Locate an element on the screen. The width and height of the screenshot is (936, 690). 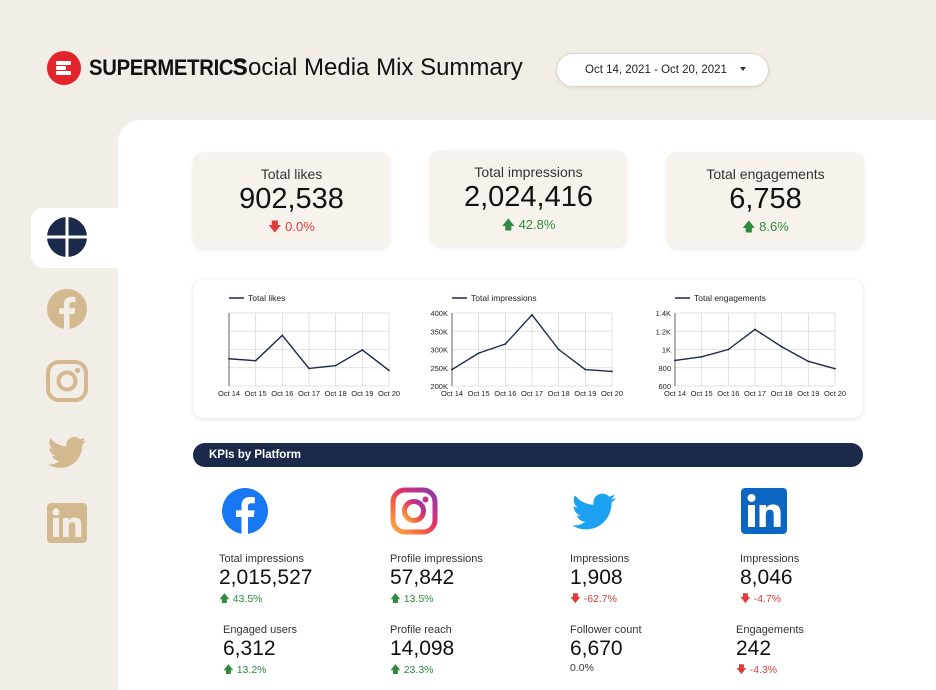
metric-linkedin-engagements: Engagements 242 🡇 -4.3% is located at coordinates (770, 652).